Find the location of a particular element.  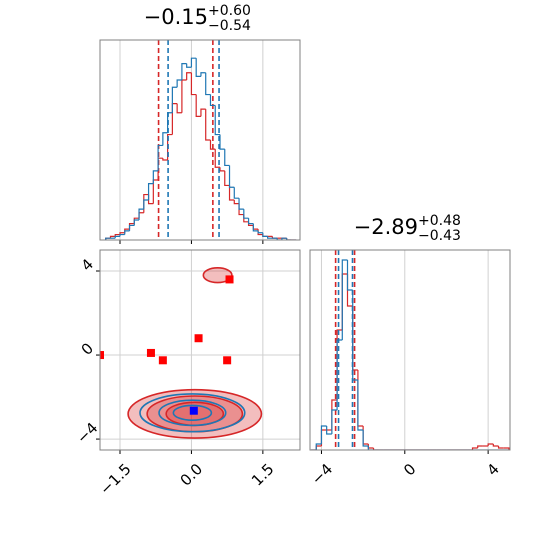

title-upper: +0.48 is located at coordinates (439, 221).